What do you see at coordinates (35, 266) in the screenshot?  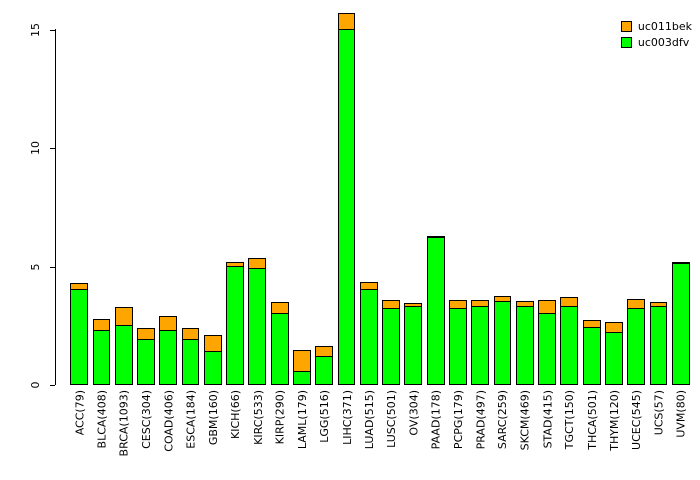 I see `y-axis-tick-label: 5` at bounding box center [35, 266].